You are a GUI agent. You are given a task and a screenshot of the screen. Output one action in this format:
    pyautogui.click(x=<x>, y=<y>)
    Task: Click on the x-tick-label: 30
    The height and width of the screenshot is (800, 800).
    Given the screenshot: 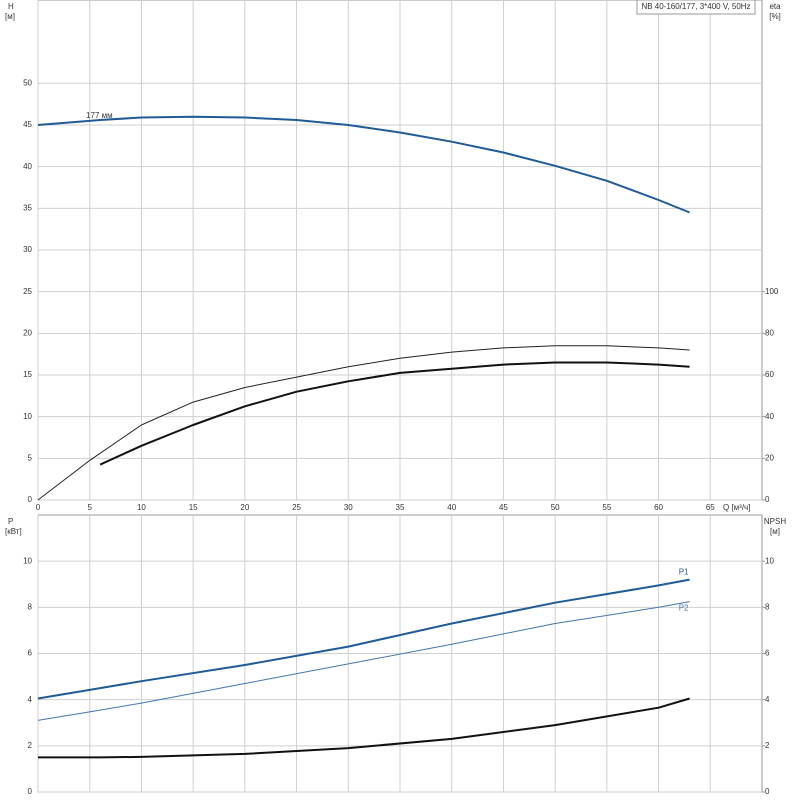 What is the action you would take?
    pyautogui.click(x=348, y=507)
    